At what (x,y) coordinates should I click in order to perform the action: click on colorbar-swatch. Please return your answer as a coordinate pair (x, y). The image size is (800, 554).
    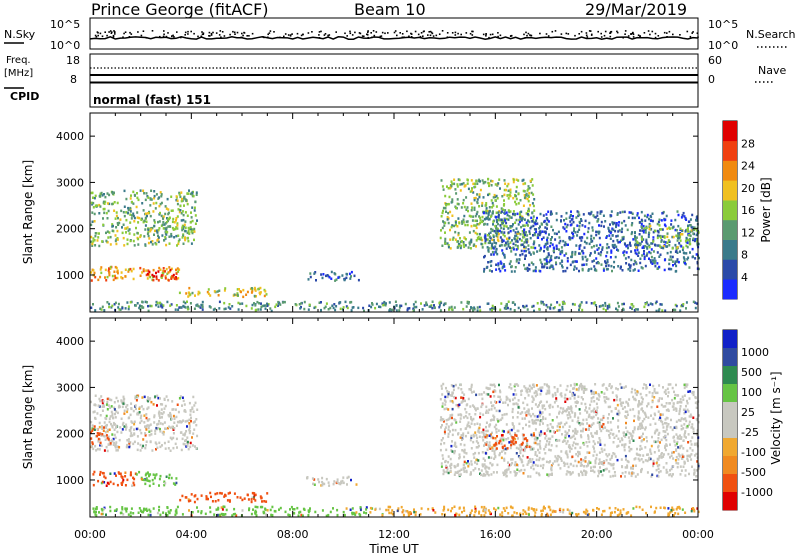
    Looking at the image, I should click on (730, 269).